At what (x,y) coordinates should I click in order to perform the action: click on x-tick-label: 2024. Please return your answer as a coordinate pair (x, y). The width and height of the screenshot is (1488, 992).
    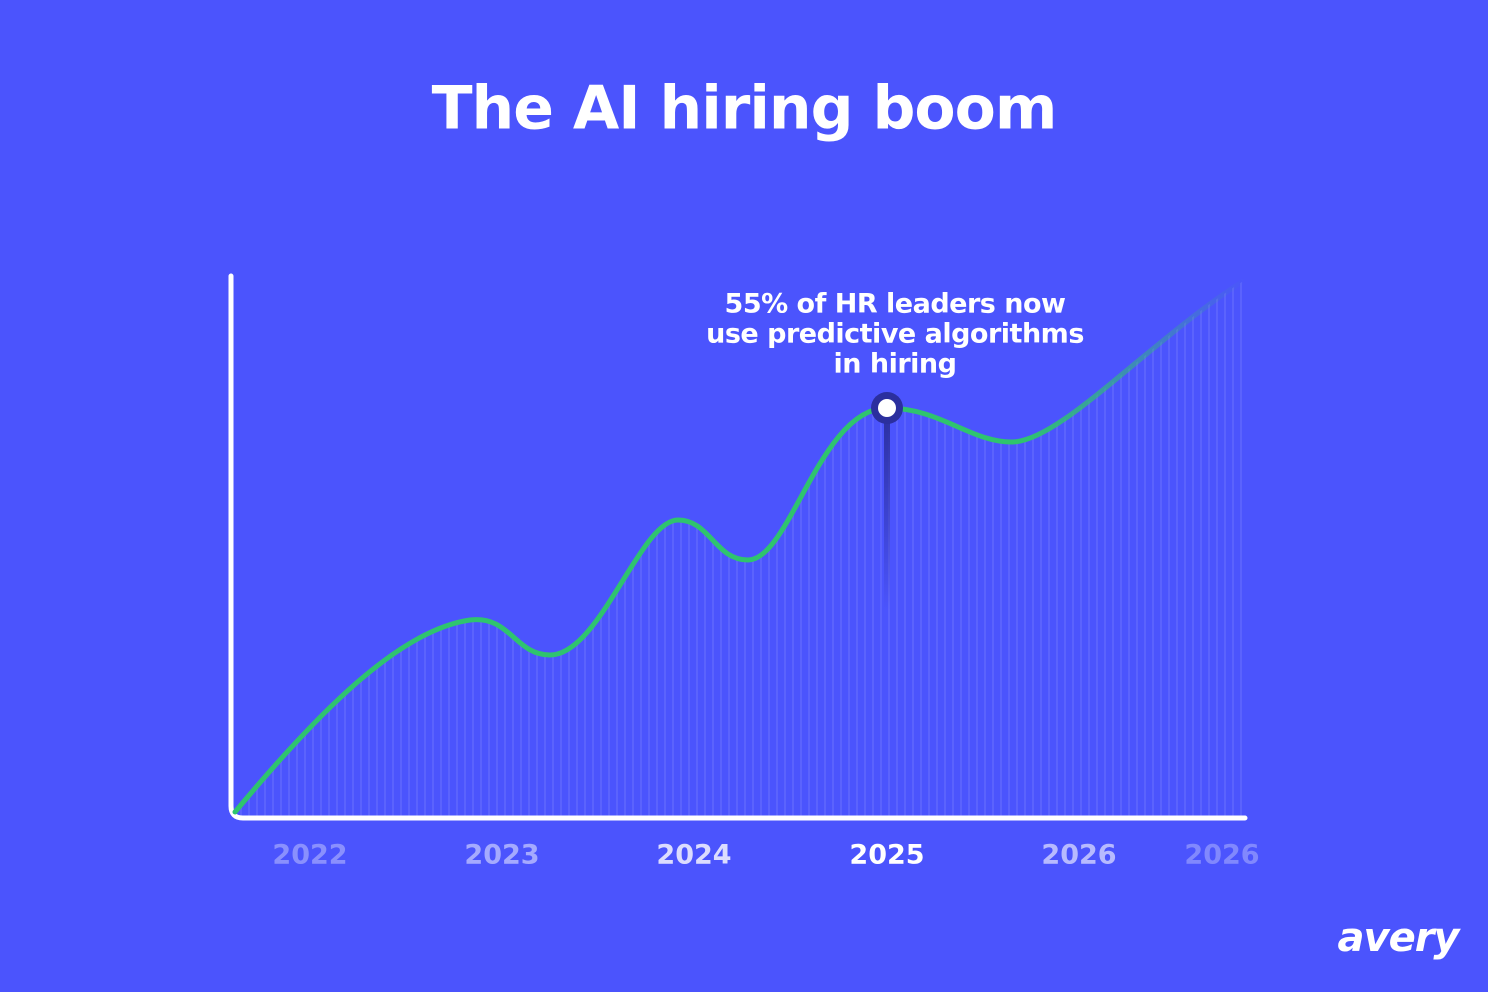
    Looking at the image, I should click on (693, 855).